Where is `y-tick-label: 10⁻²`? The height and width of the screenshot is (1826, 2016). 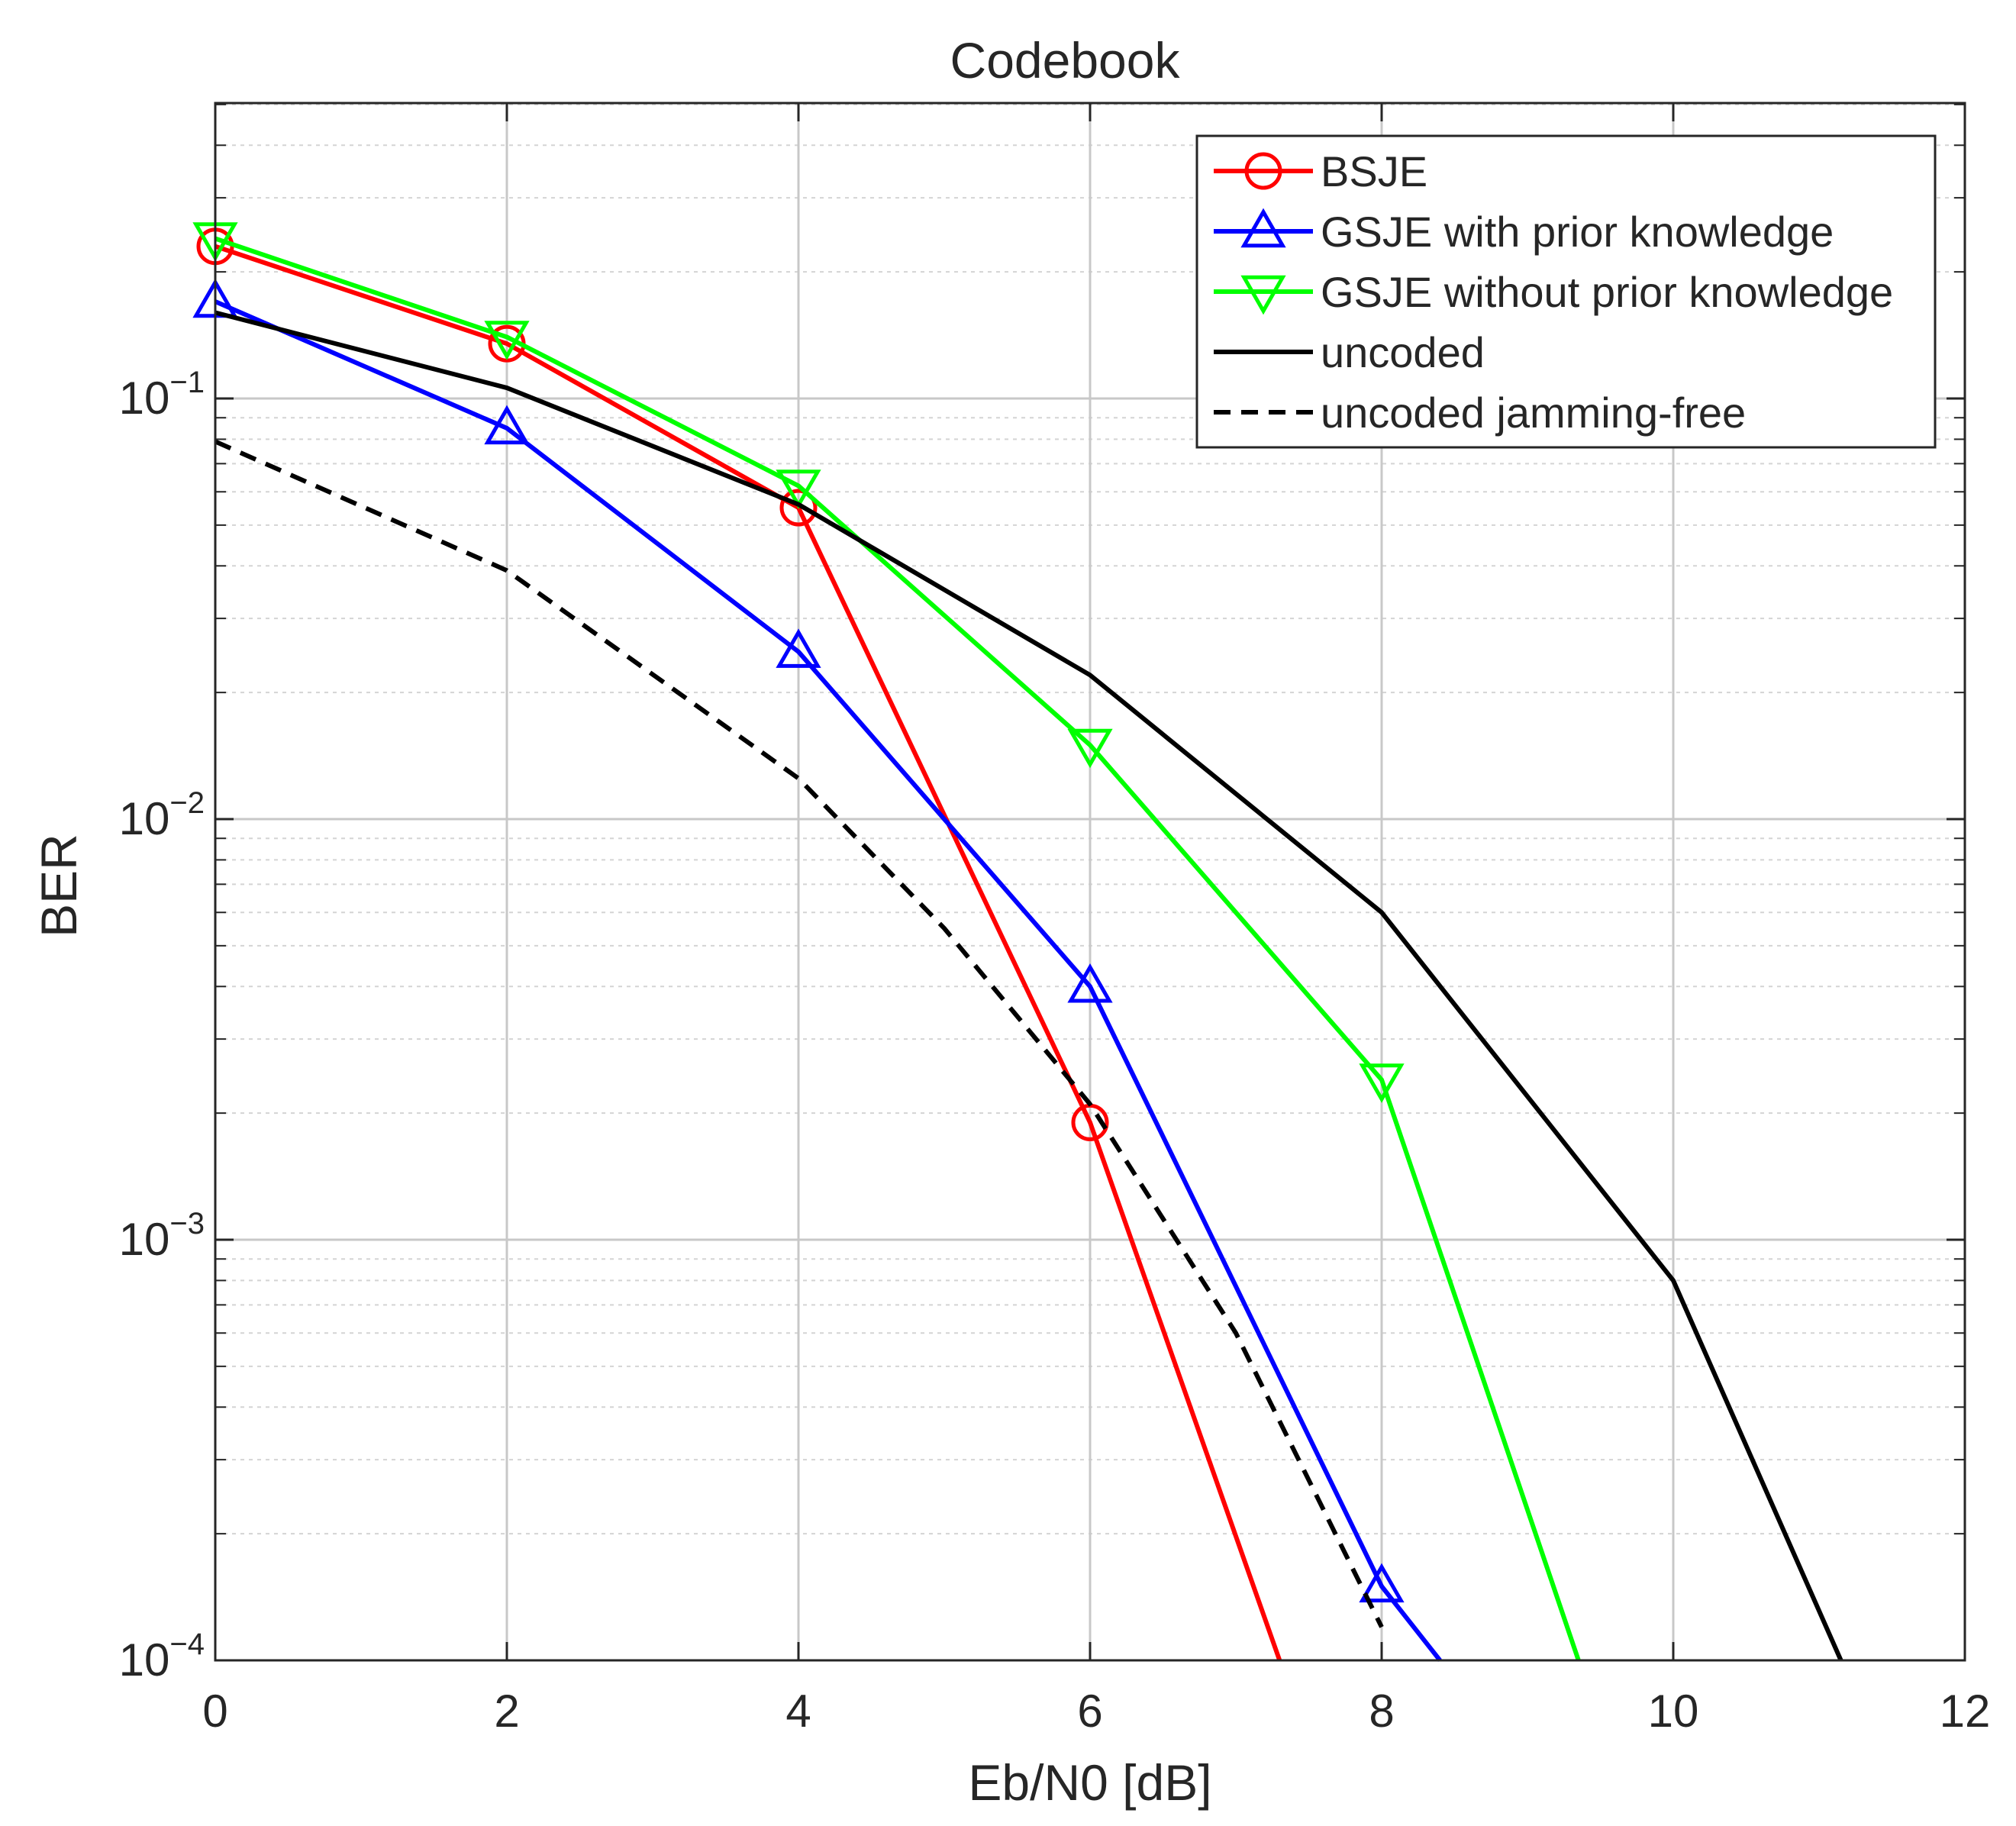
y-tick-label: 10⁻² is located at coordinates (162, 815).